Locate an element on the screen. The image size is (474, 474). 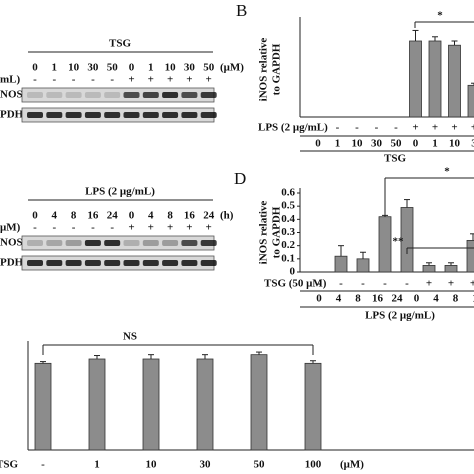
y-tick-label: 0.3 is located at coordinates (288, 232).